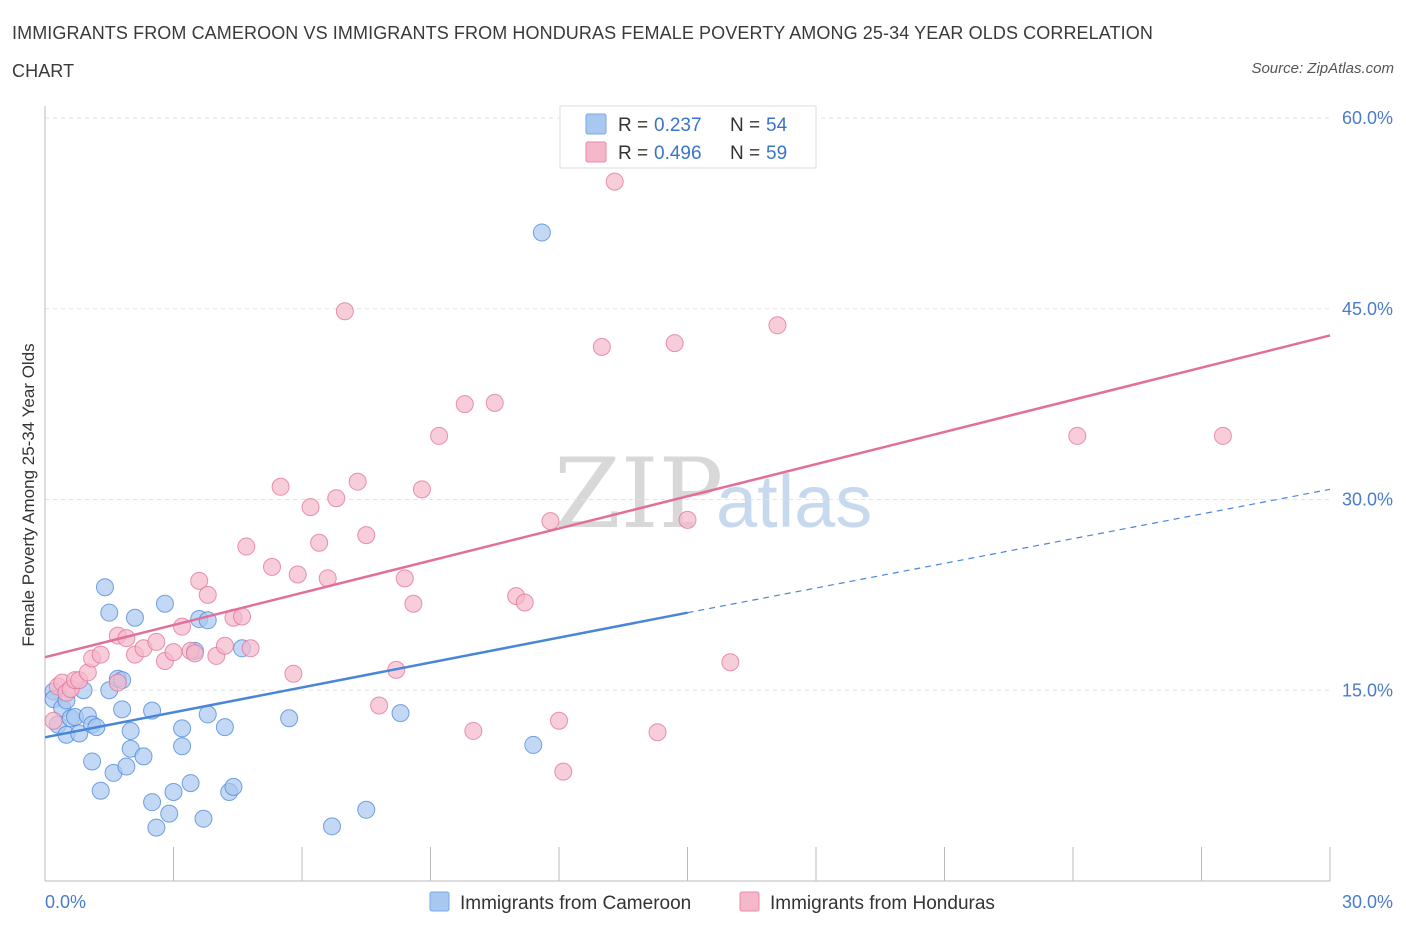  I want to click on x-tick-label: 0.0%, so click(65, 902).